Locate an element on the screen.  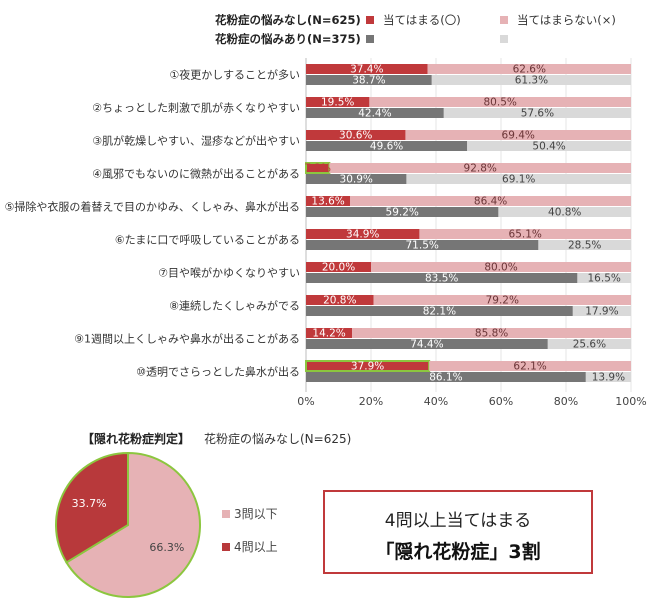
data-label: 38.7% is located at coordinates (368, 81).